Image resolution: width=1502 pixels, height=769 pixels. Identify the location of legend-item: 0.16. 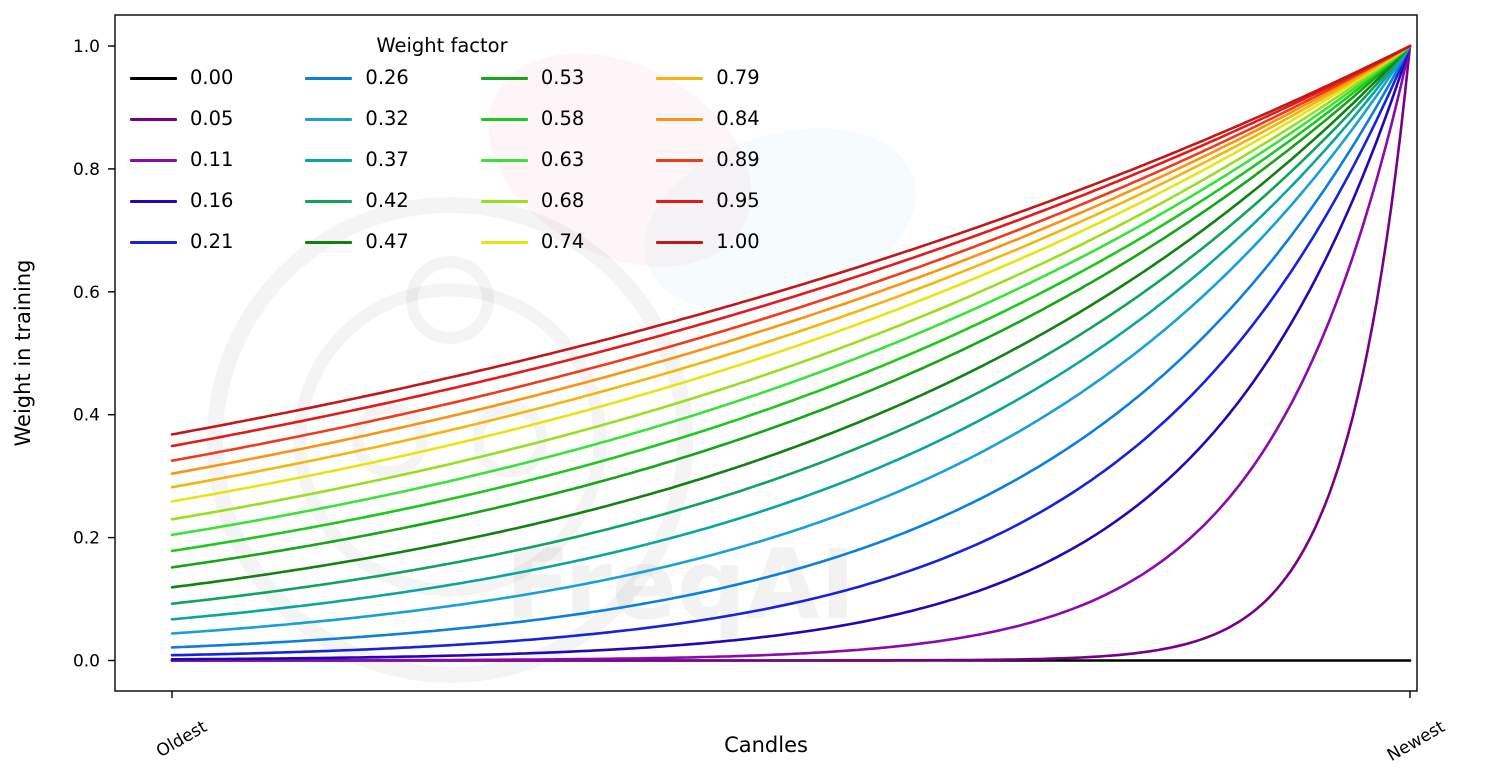
(181, 201).